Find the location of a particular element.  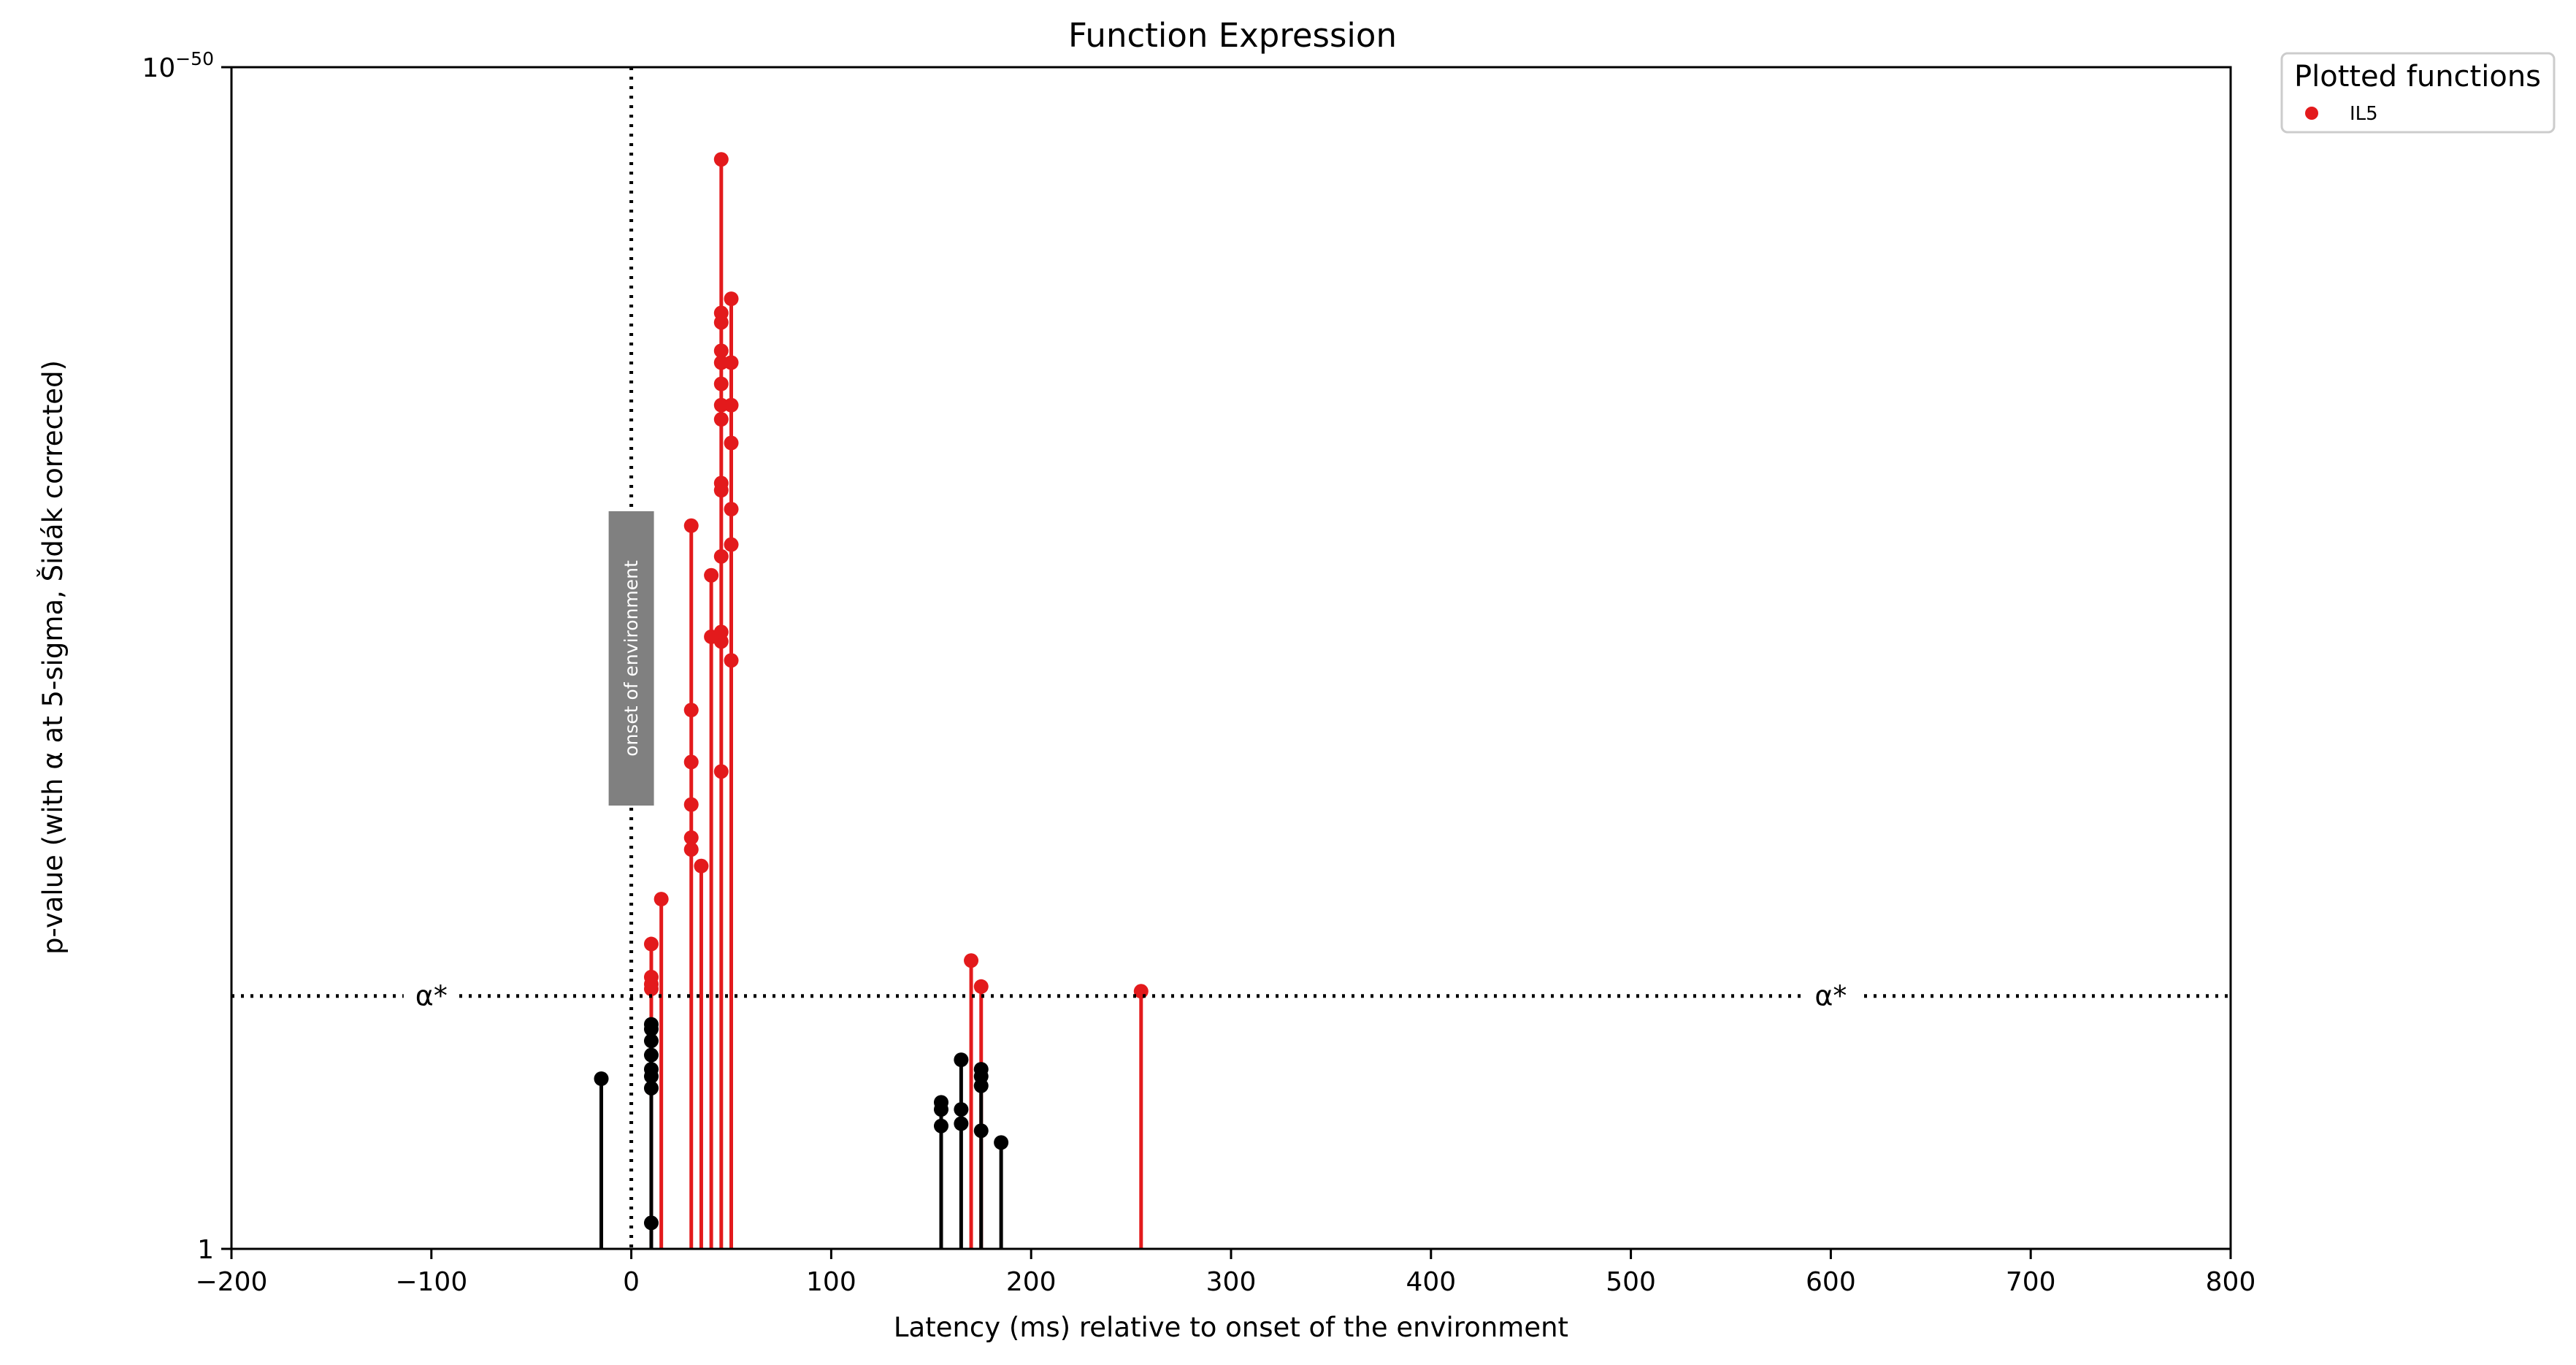

legend-title: Plotted functions is located at coordinates (2417, 76).